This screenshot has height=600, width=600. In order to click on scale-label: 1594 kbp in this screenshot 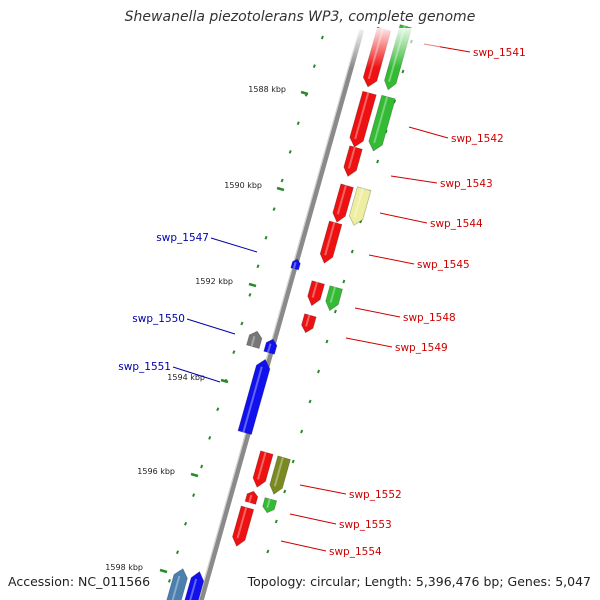, I will do `click(186, 377)`.